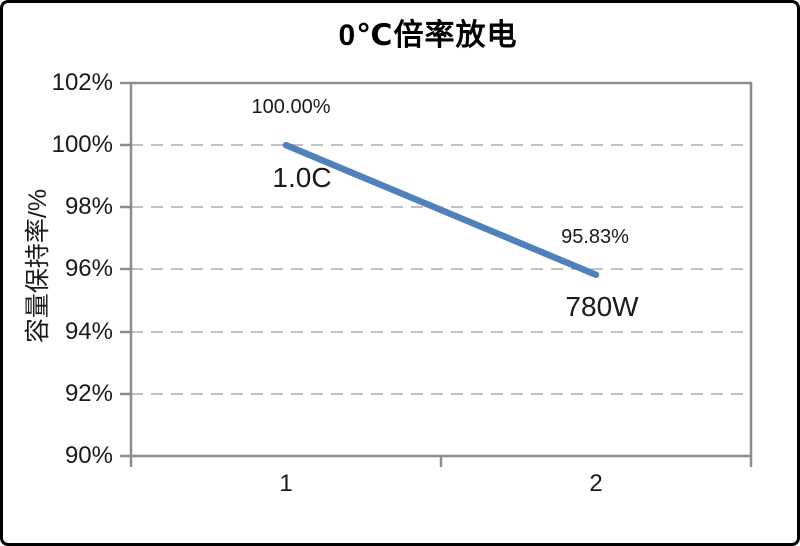 This screenshot has height=546, width=800. I want to click on y-tick-label: 94%, so click(88, 331).